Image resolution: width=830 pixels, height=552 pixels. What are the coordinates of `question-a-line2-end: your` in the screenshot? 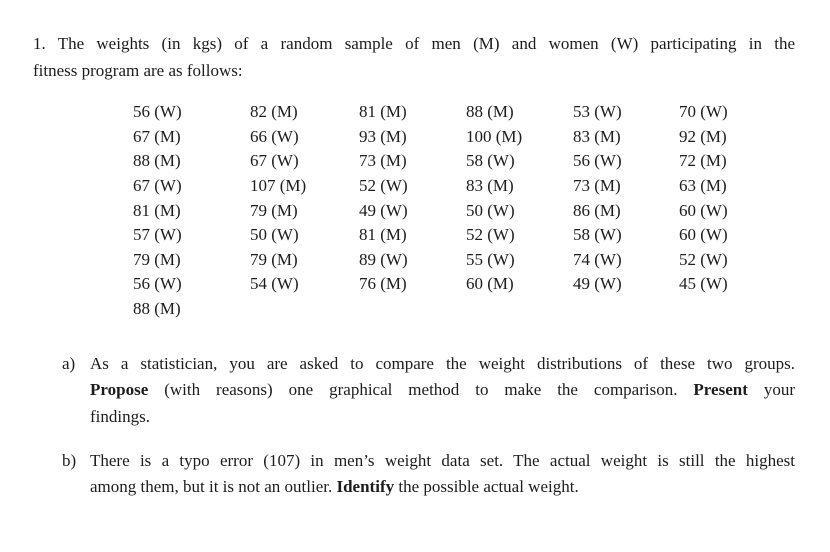 It's located at (771, 390).